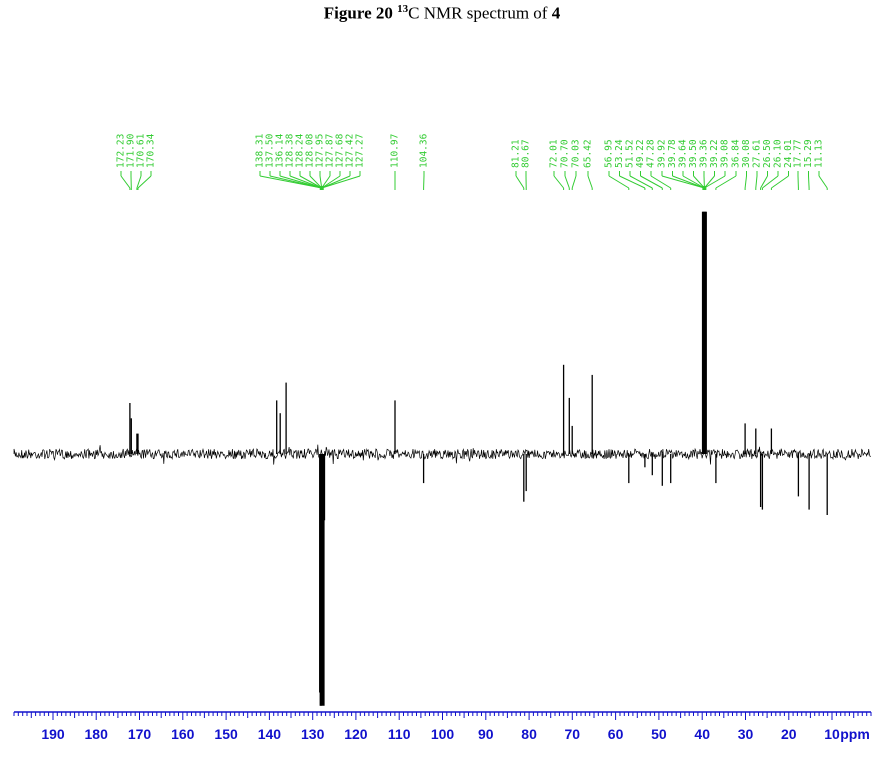  What do you see at coordinates (855, 734) in the screenshot?
I see `x-axis-unit-label: ppm` at bounding box center [855, 734].